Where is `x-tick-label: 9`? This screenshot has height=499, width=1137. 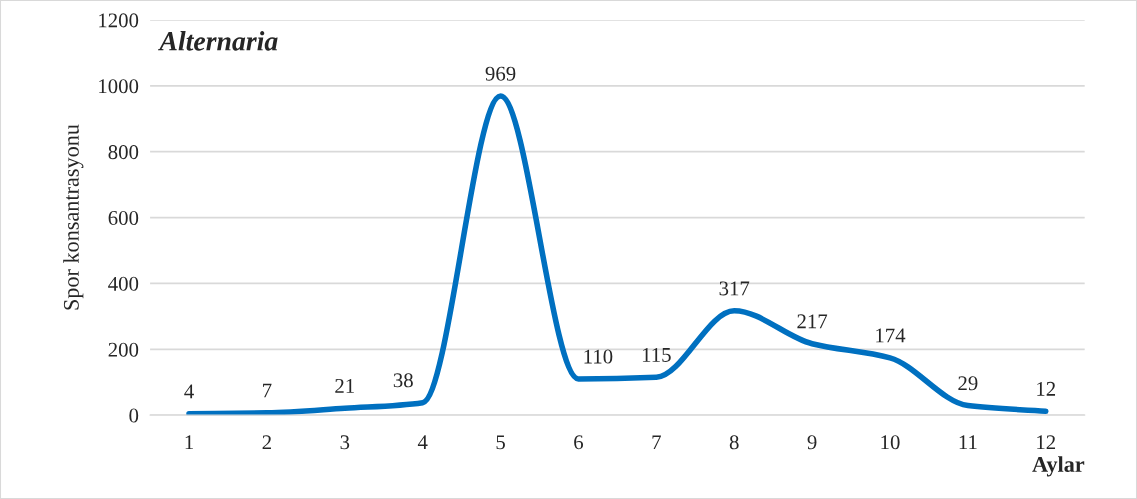 x-tick-label: 9 is located at coordinates (812, 442).